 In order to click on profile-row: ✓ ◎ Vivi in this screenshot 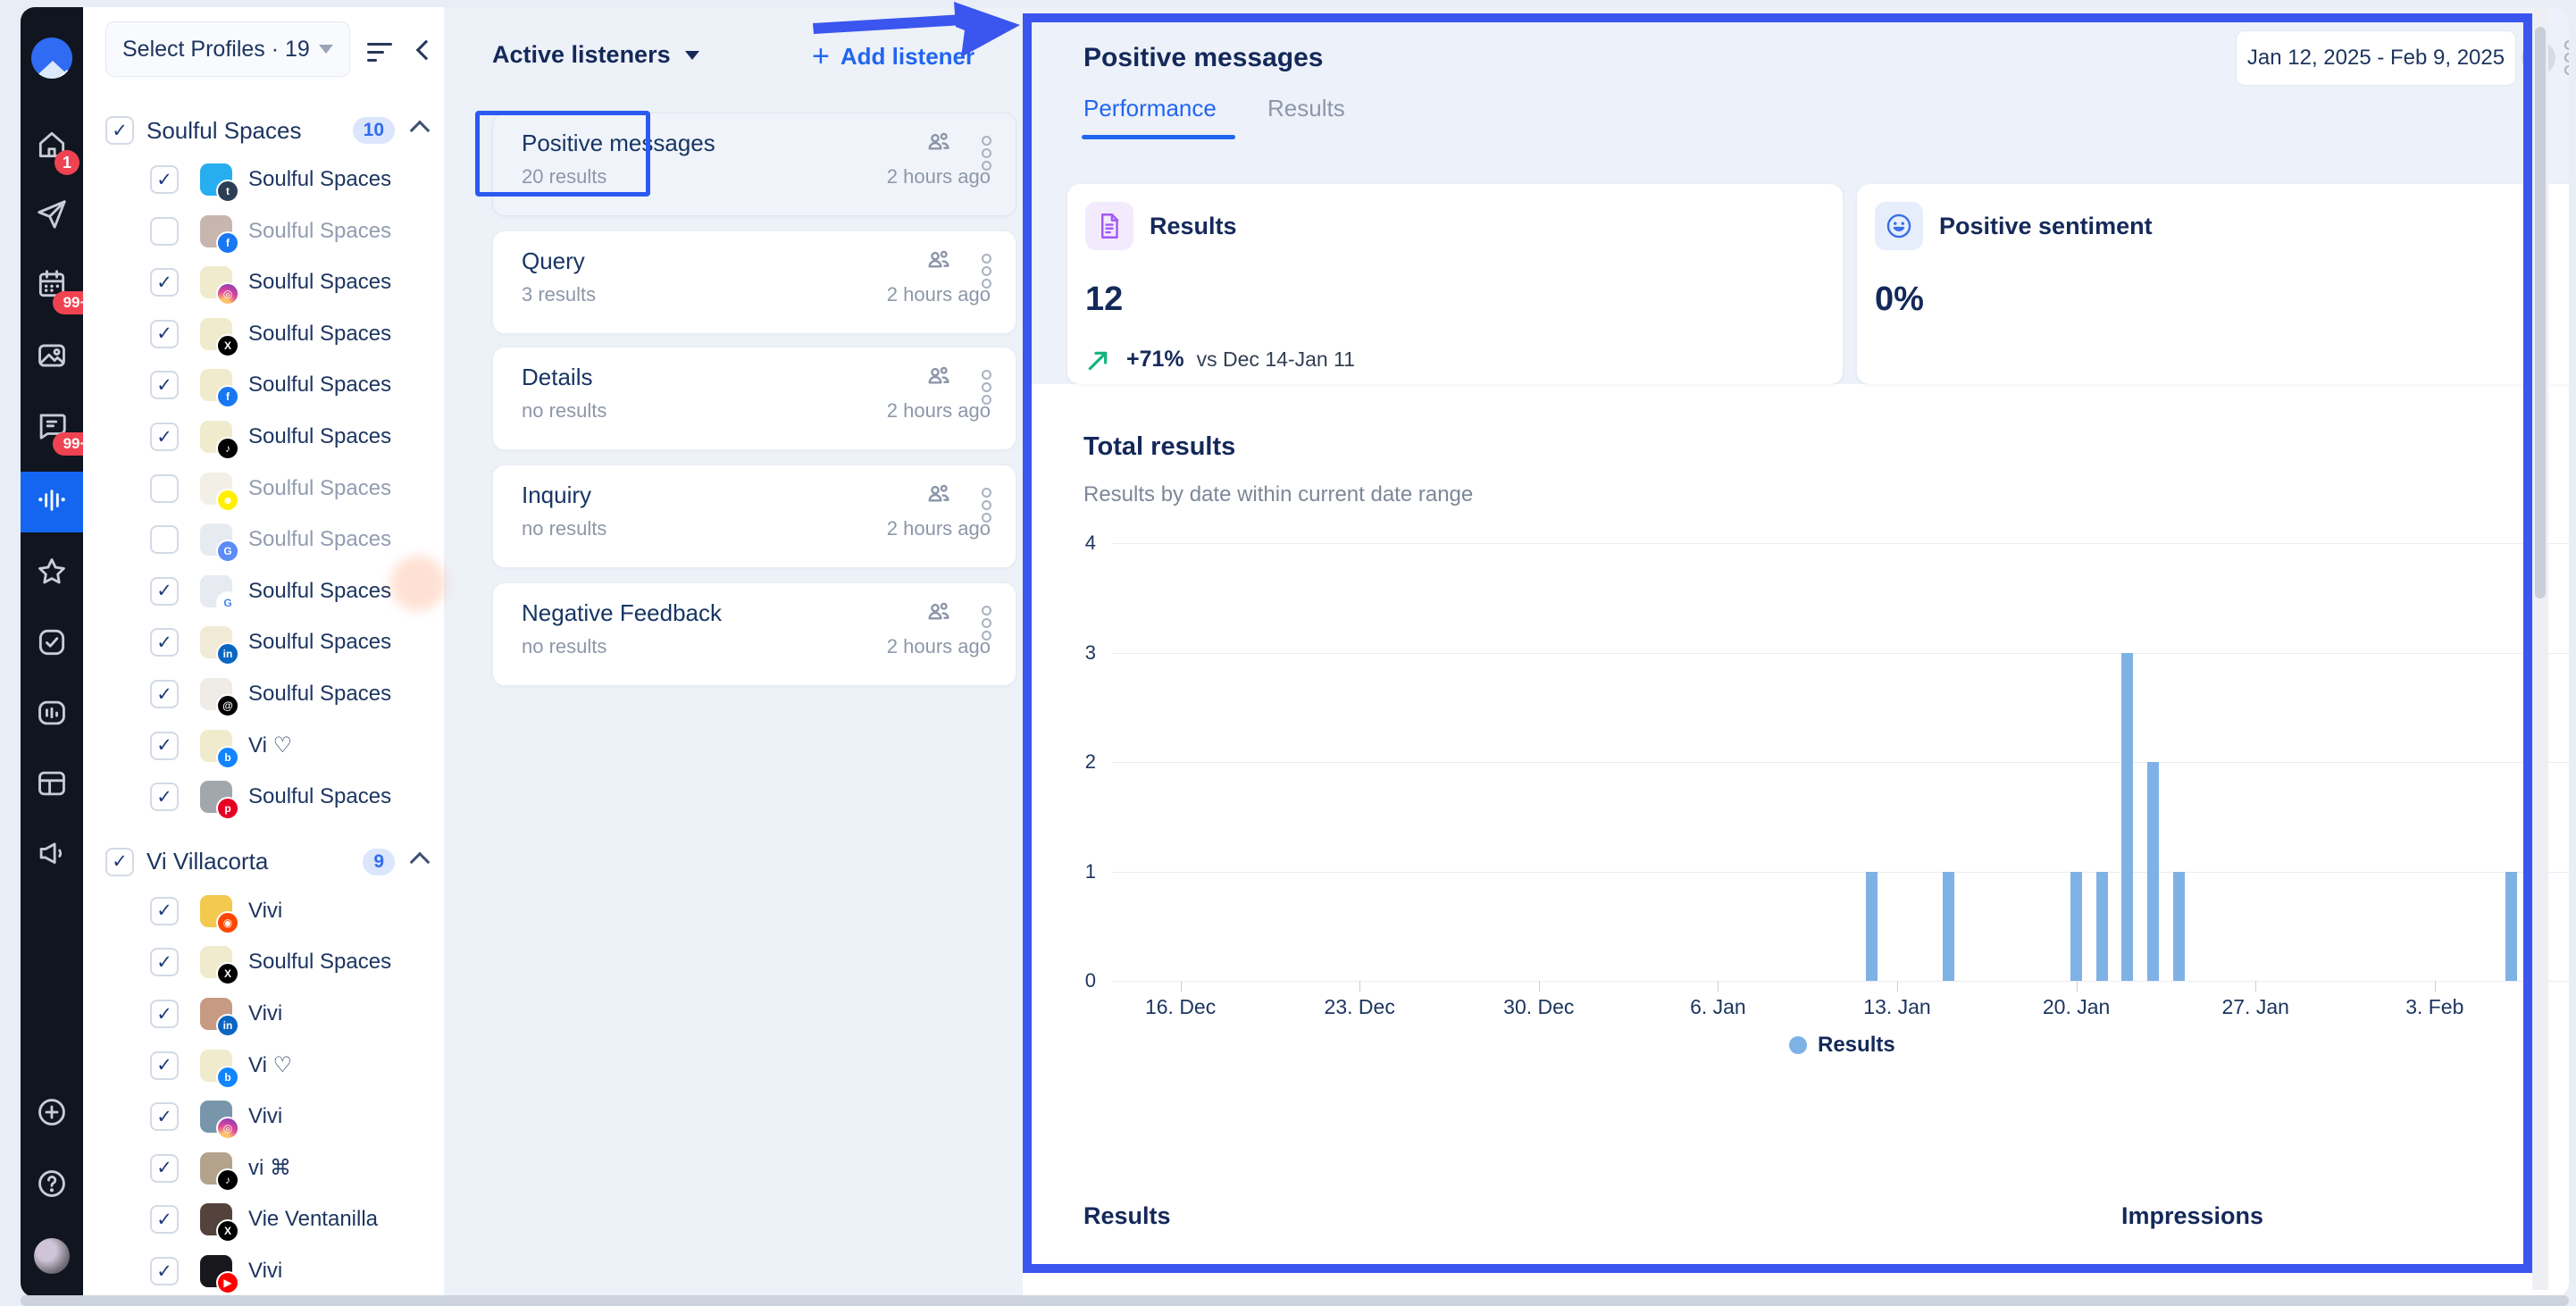, I will do `click(298, 1118)`.